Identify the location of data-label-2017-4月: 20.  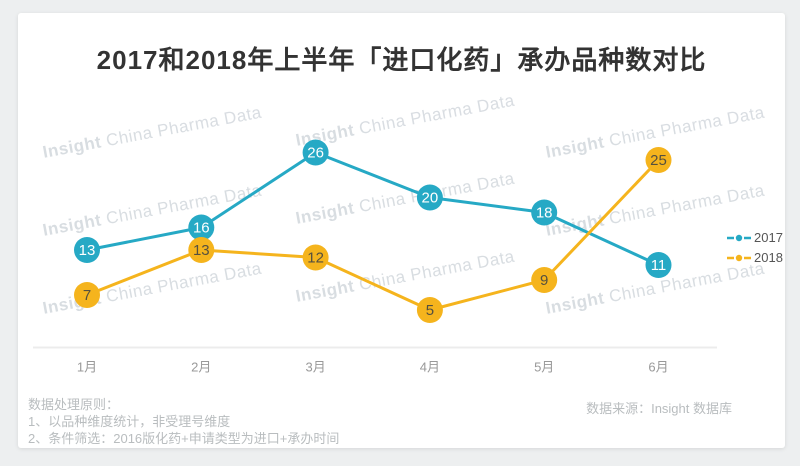
(430, 198).